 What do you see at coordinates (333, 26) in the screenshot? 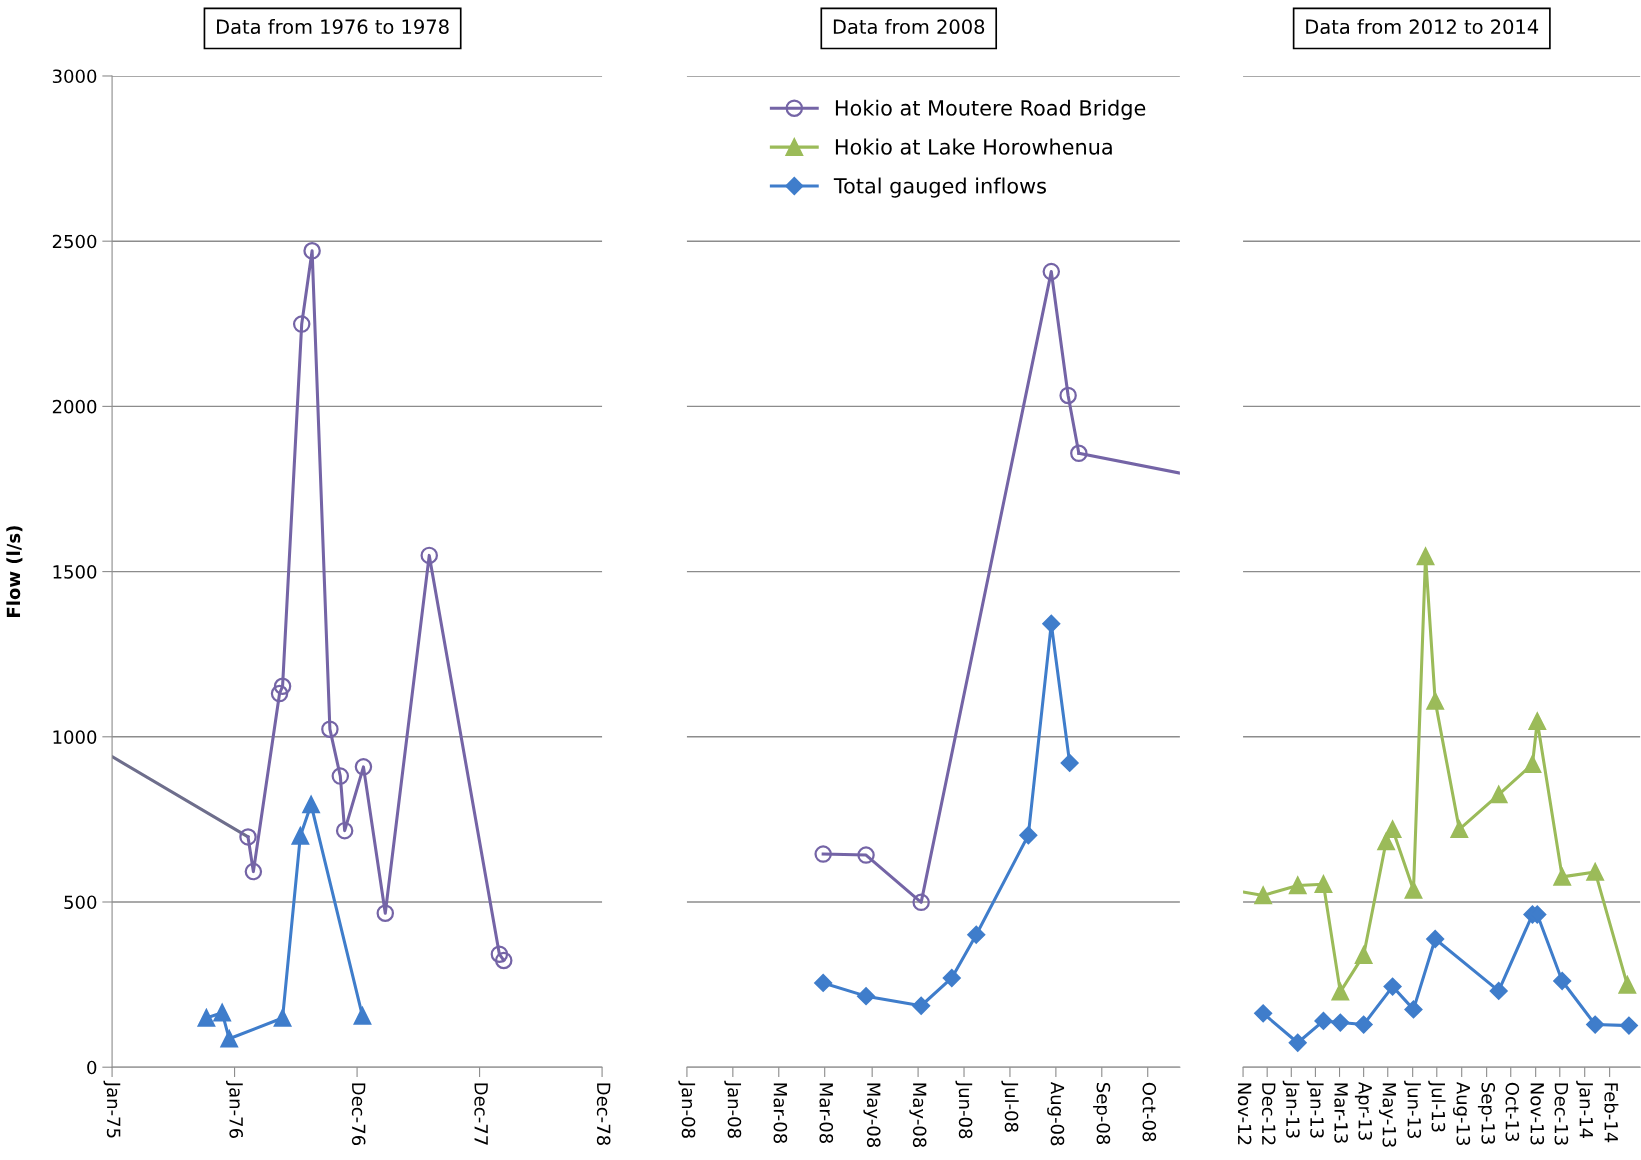
I see `chart-title: Data from 1976 to 1978` at bounding box center [333, 26].